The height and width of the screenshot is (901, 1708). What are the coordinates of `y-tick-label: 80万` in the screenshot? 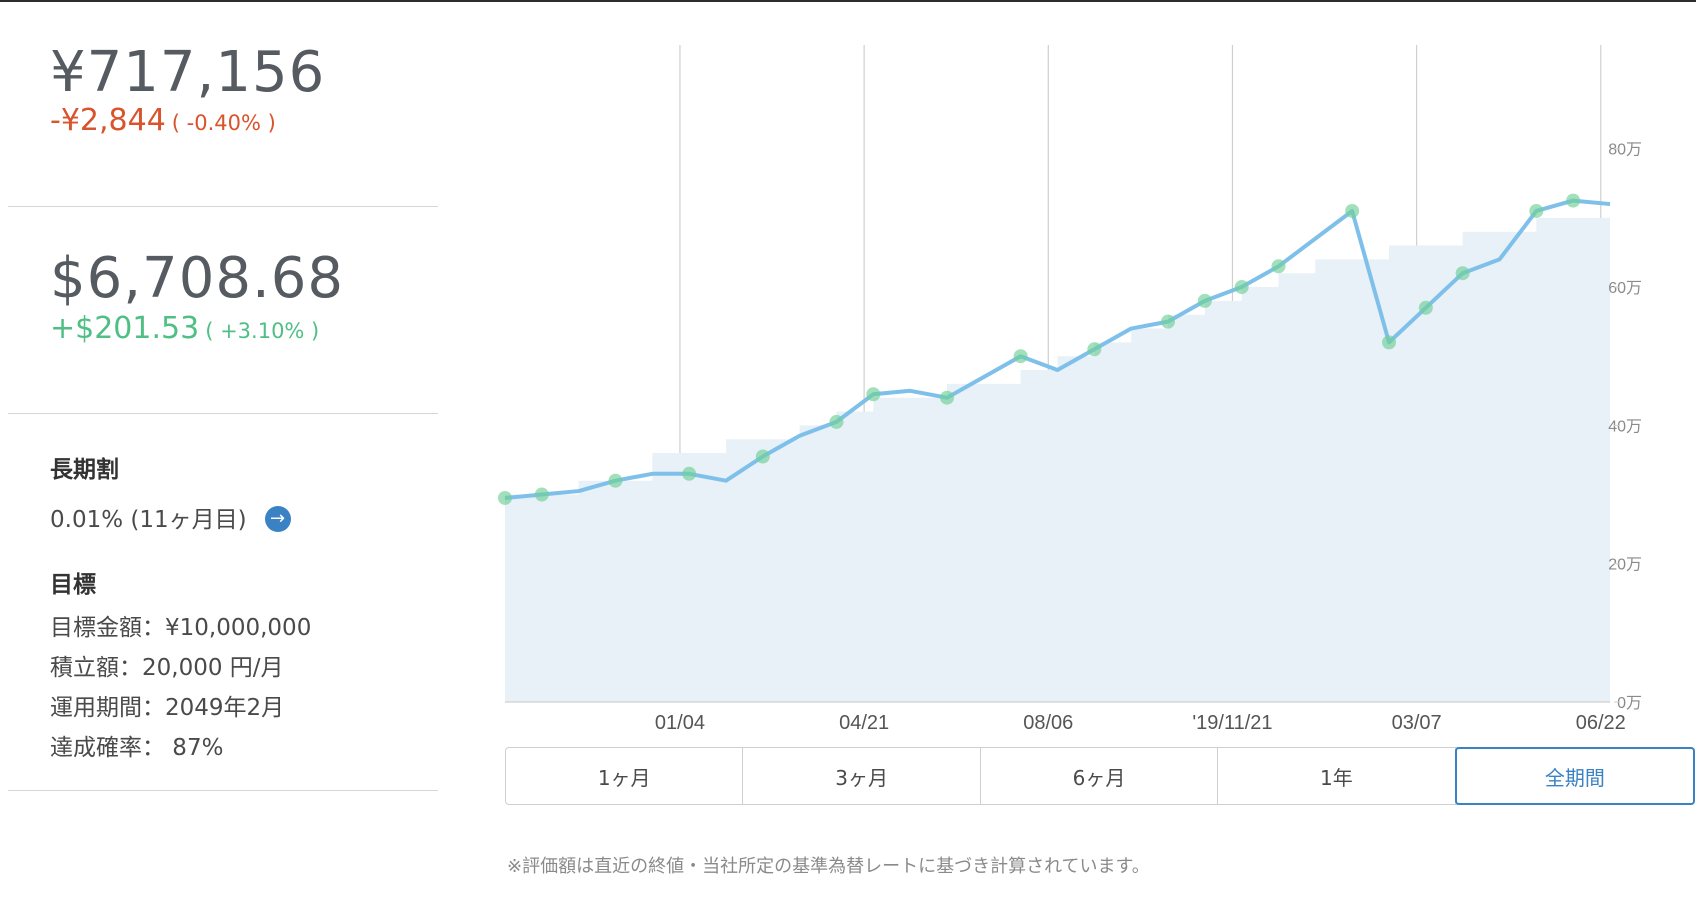 It's located at (1625, 150).